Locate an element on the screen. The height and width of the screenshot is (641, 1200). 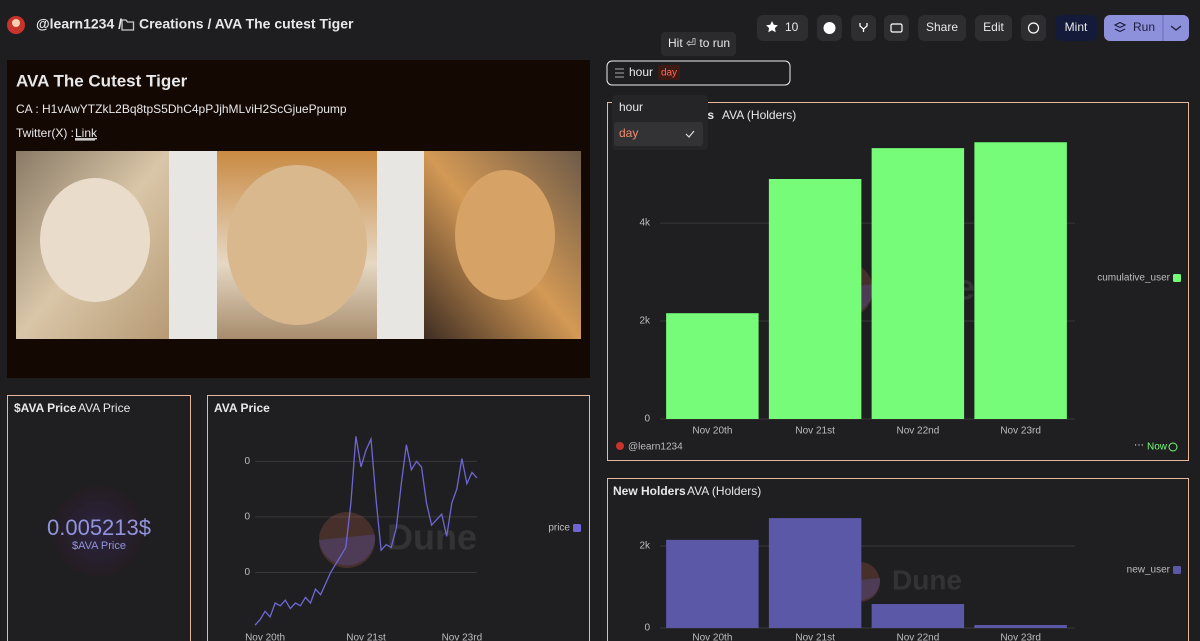
owner: @learn1234 / is located at coordinates (79, 24).